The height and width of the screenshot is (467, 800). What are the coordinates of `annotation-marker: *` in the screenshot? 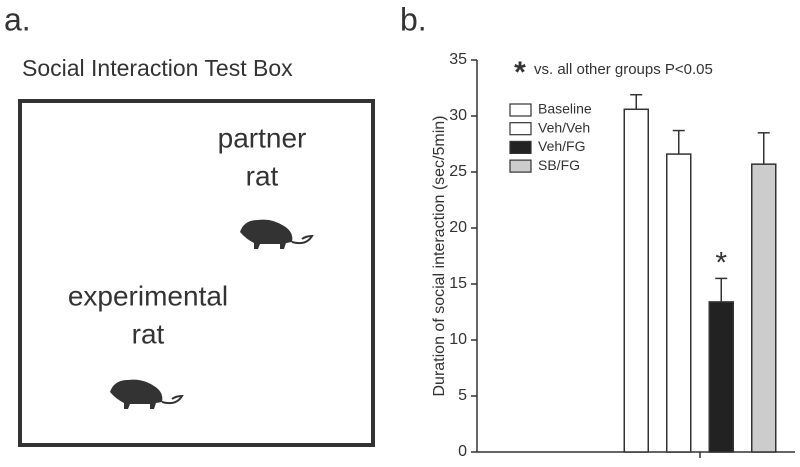 It's located at (520, 72).